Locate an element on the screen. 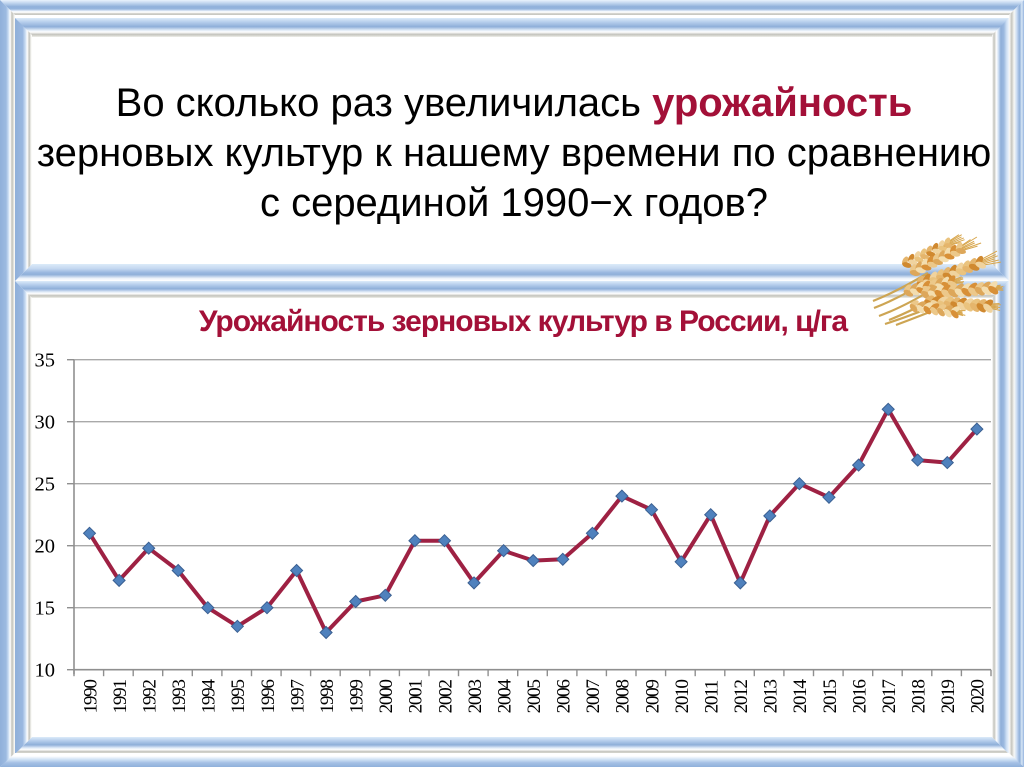 Image resolution: width=1024 pixels, height=767 pixels. svg-text: 1997 is located at coordinates (297, 696).